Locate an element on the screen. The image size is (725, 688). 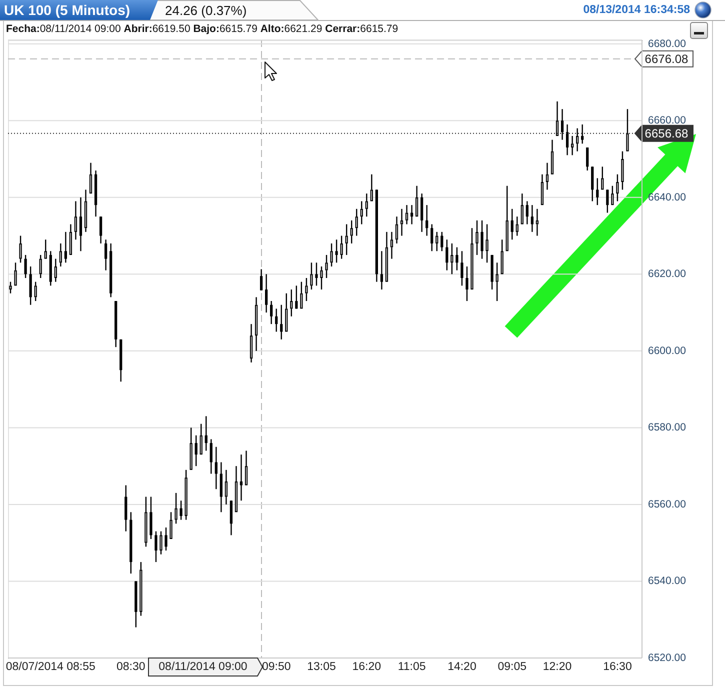
x-tick-label: 16:30 is located at coordinates (617, 667).